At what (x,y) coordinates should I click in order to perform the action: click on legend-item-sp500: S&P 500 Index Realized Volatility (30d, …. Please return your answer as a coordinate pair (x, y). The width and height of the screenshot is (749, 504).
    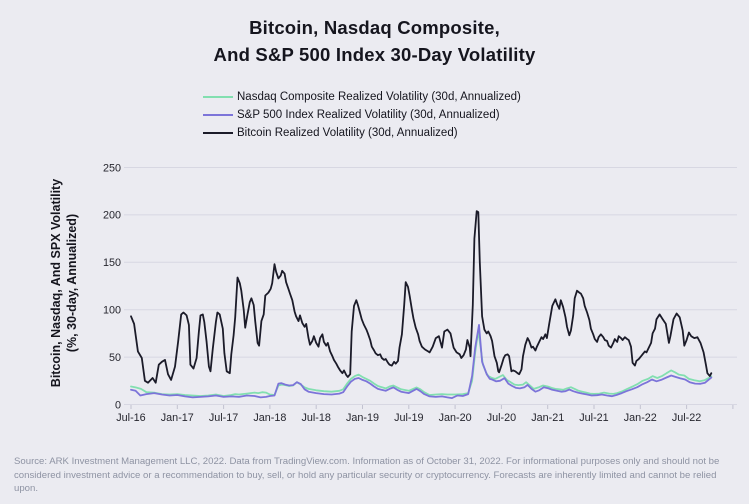
    Looking at the image, I should click on (362, 115).